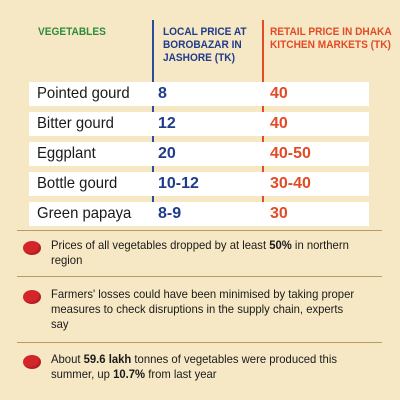 The image size is (400, 400). I want to click on retail-price-value: 30-40, so click(290, 183).